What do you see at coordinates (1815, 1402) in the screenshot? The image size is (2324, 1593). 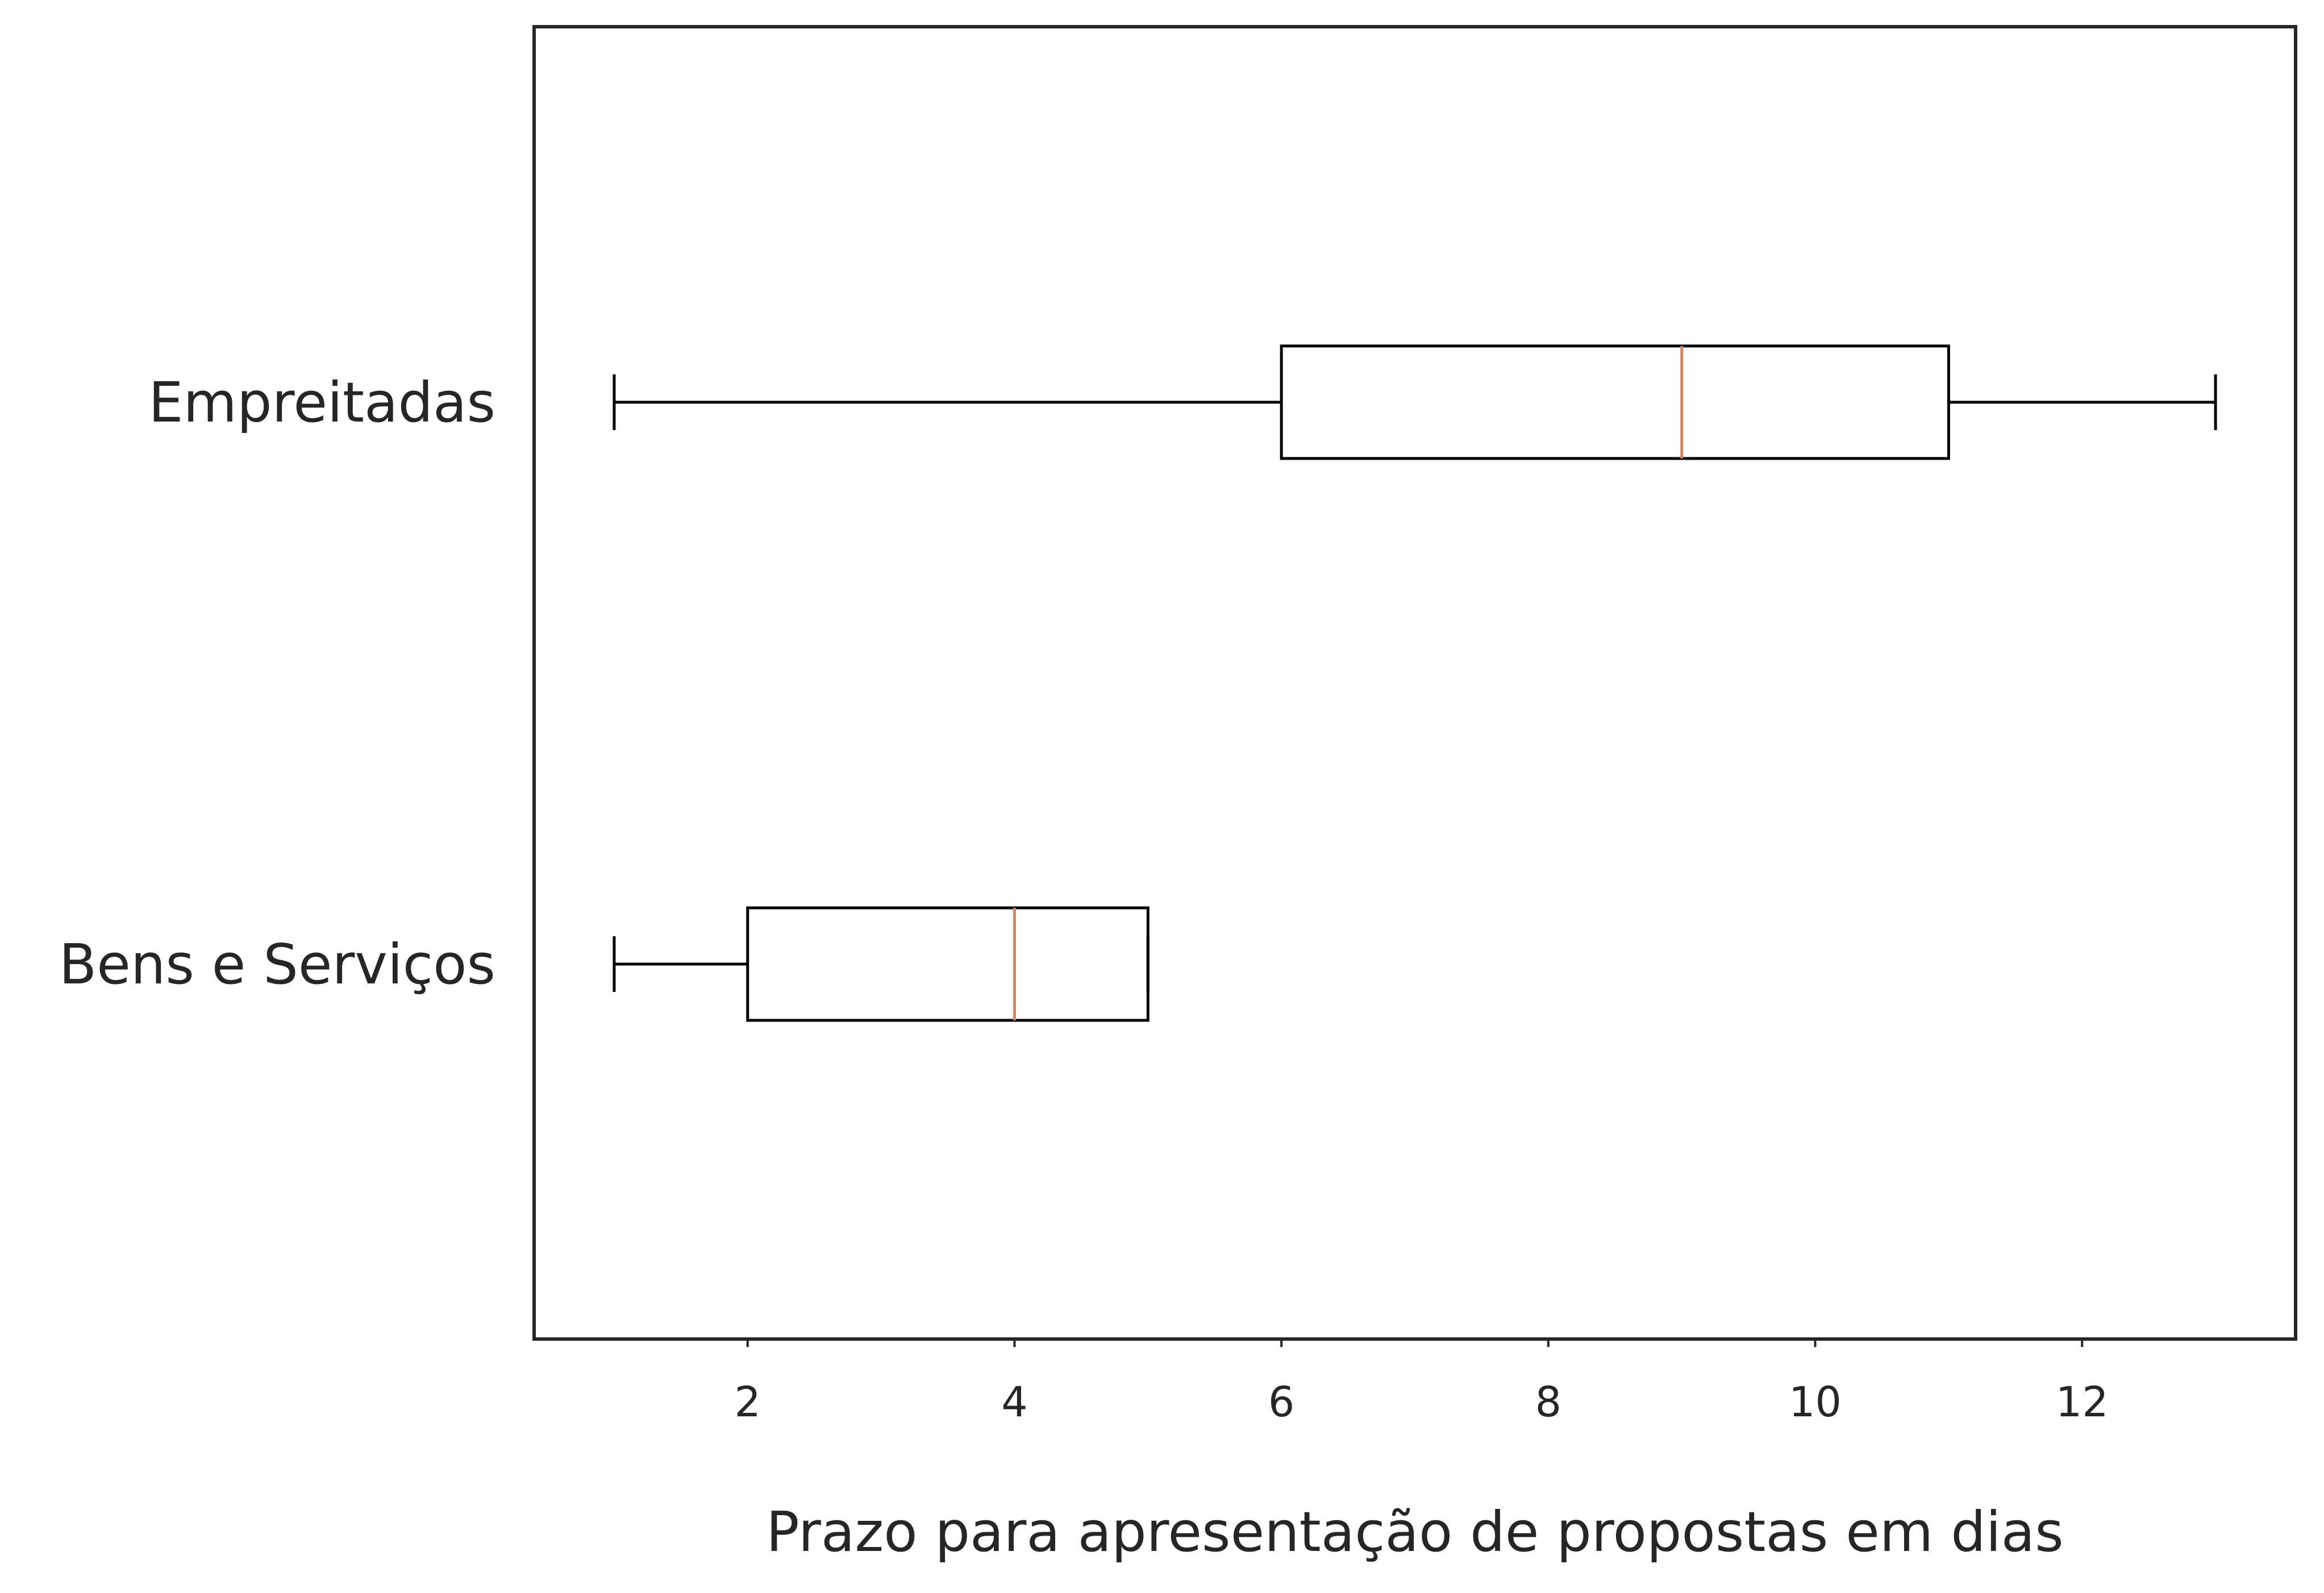 I see `x-tick-label: 10` at bounding box center [1815, 1402].